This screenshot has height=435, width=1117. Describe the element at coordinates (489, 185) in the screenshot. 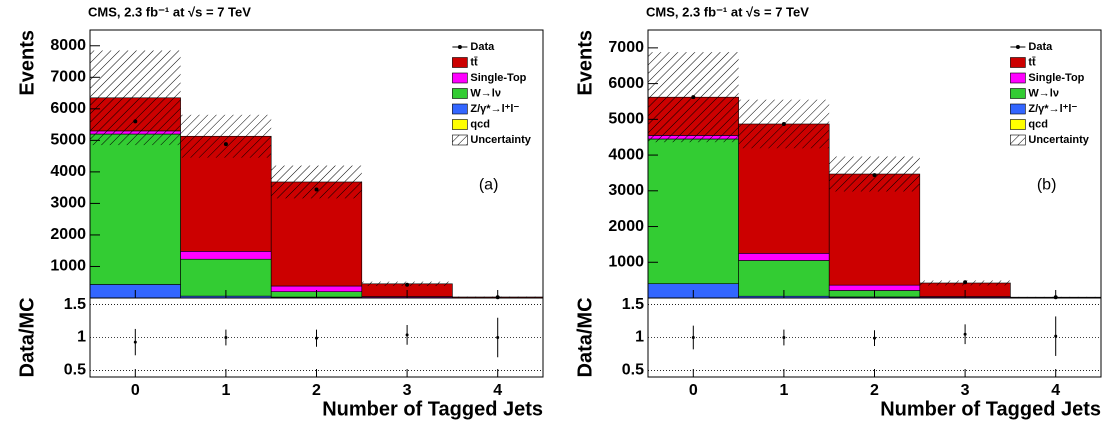

I see `panel-label: (a)` at that location.